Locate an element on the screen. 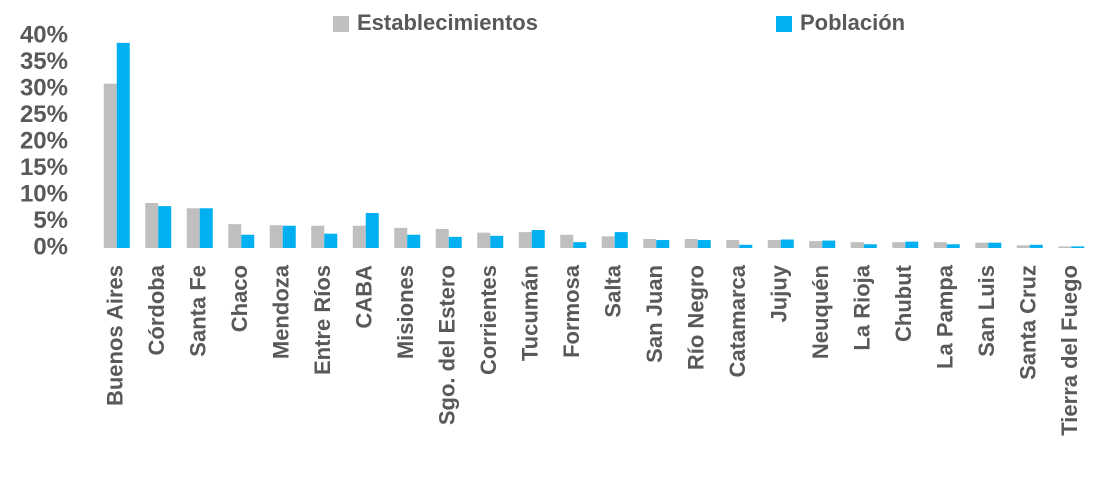 Image resolution: width=1095 pixels, height=483 pixels. y-tick-label: 30% is located at coordinates (44, 87).